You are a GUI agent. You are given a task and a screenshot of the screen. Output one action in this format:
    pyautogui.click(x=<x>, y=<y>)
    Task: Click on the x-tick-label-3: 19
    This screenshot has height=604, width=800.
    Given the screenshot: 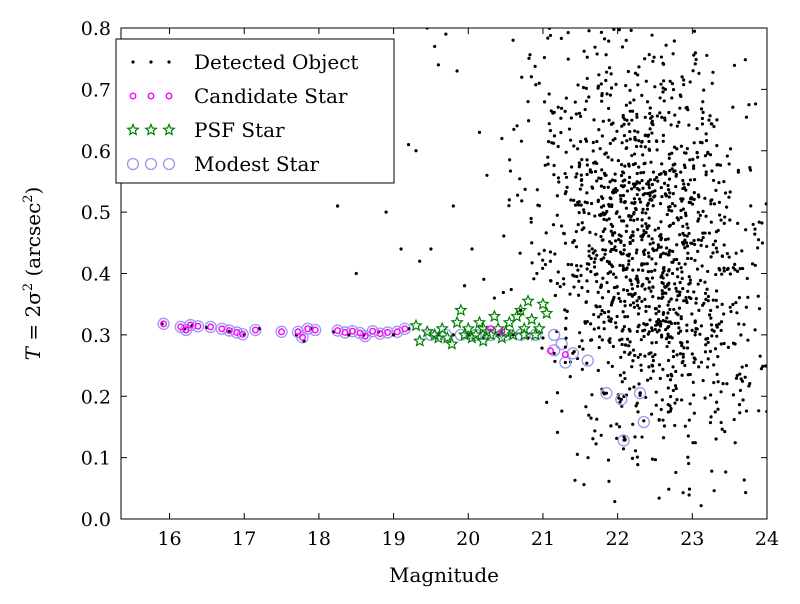 What is the action you would take?
    pyautogui.click(x=393, y=539)
    